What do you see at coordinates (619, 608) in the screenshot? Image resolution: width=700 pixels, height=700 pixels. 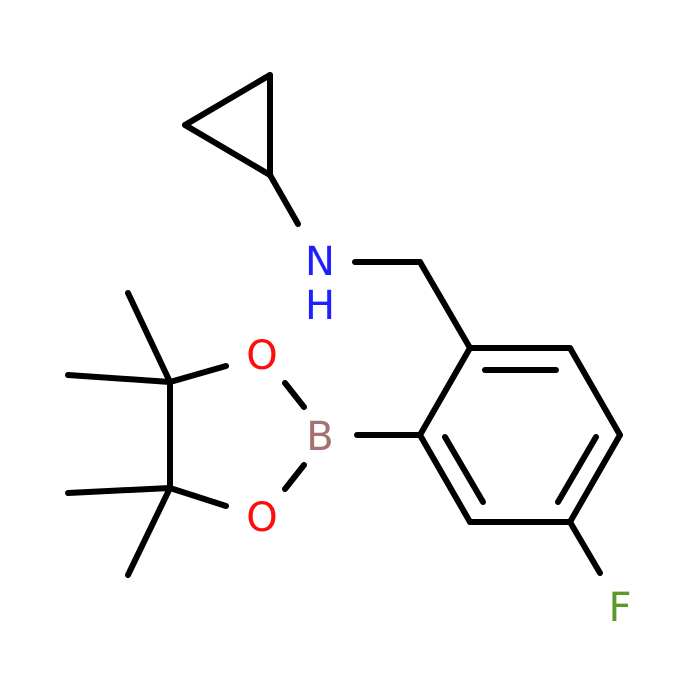 I see `atom-label: F` at bounding box center [619, 608].